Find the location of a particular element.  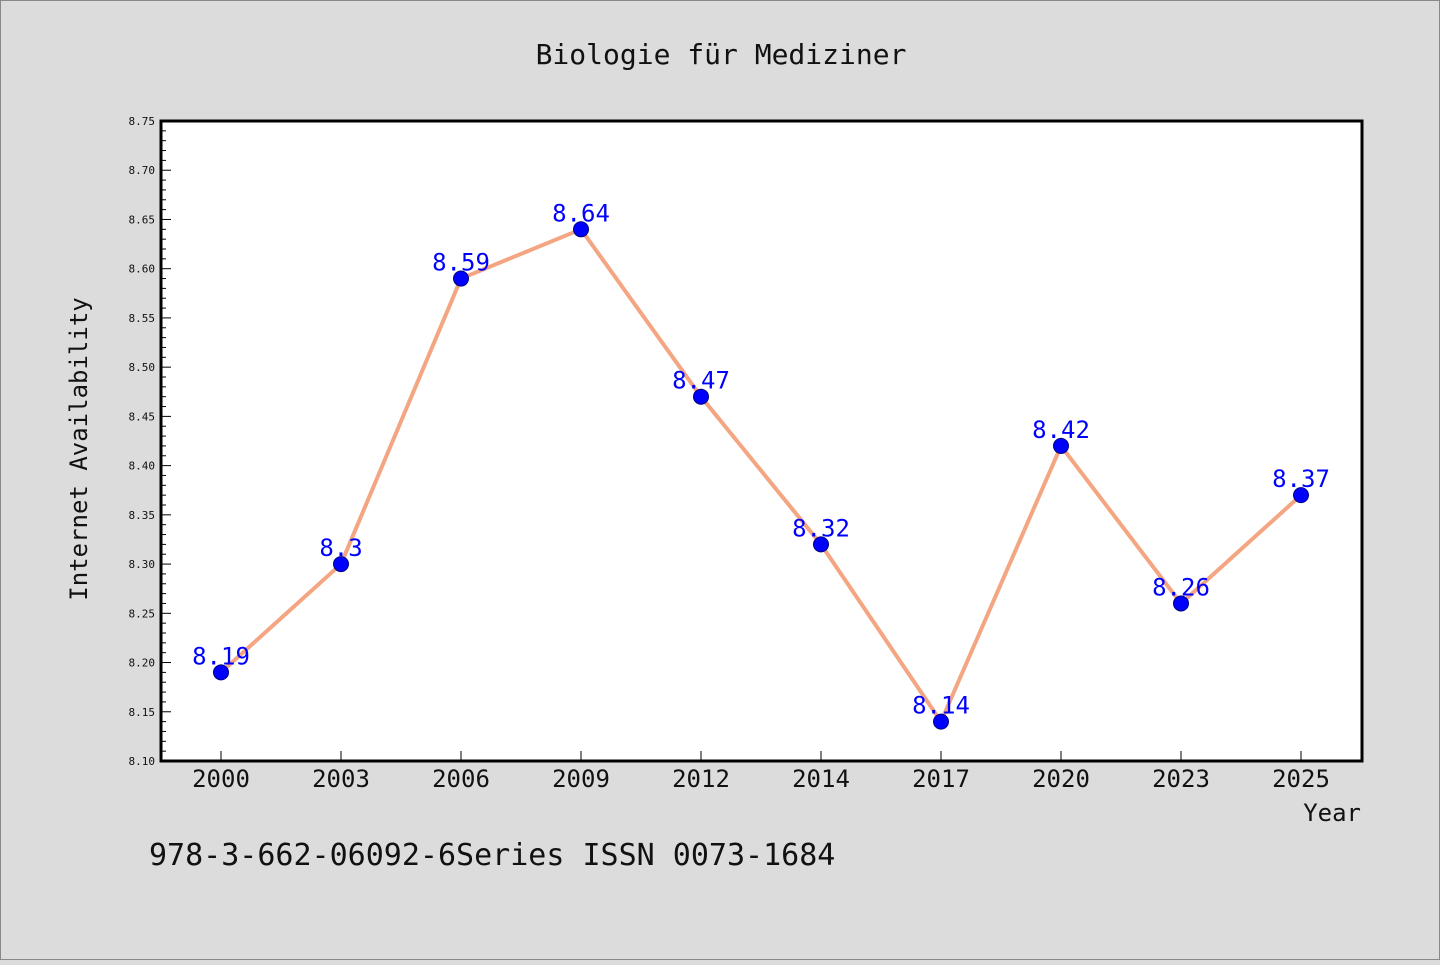

x-tick-label: 2000 is located at coordinates (221, 779).